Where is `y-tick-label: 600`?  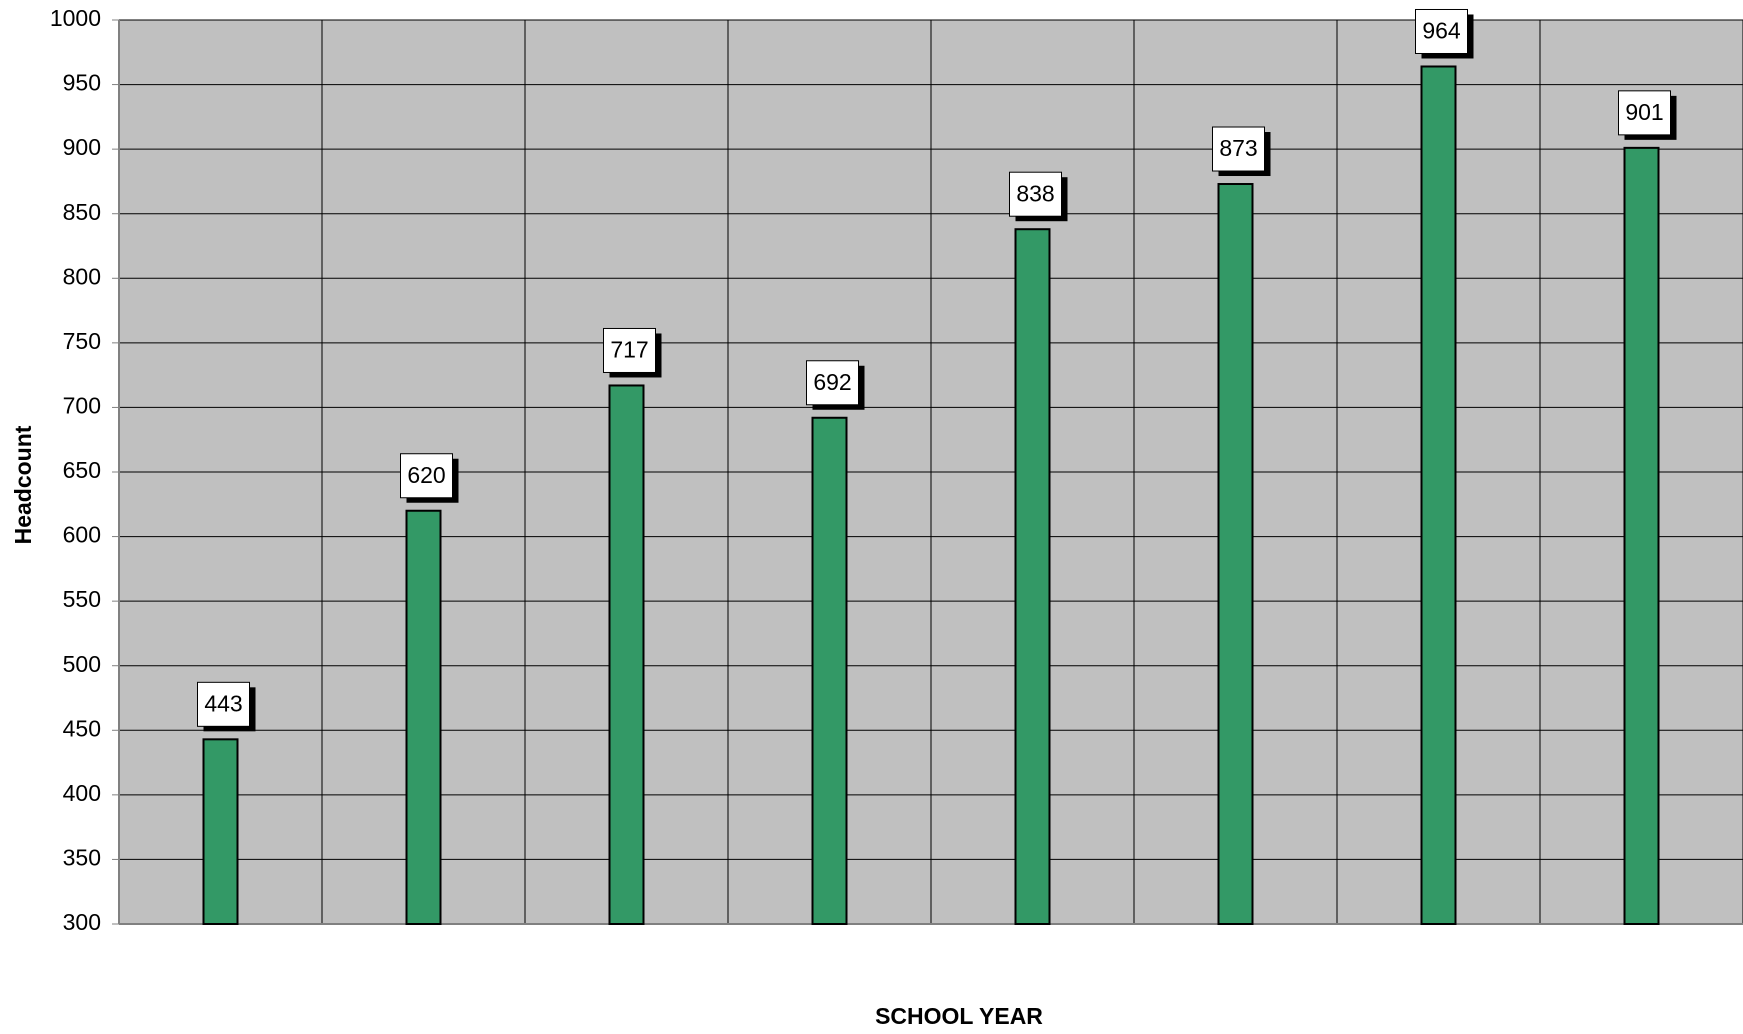
y-tick-label: 600 is located at coordinates (82, 535).